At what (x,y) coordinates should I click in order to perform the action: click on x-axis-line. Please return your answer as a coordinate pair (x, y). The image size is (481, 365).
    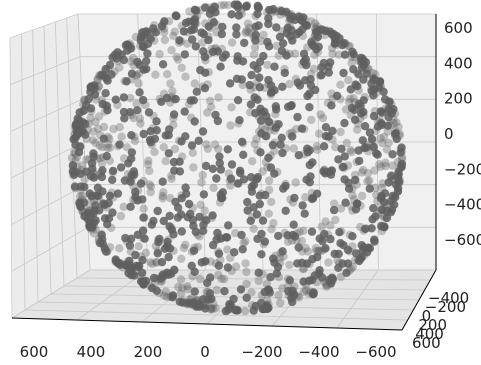
    Looking at the image, I should click on (207, 324).